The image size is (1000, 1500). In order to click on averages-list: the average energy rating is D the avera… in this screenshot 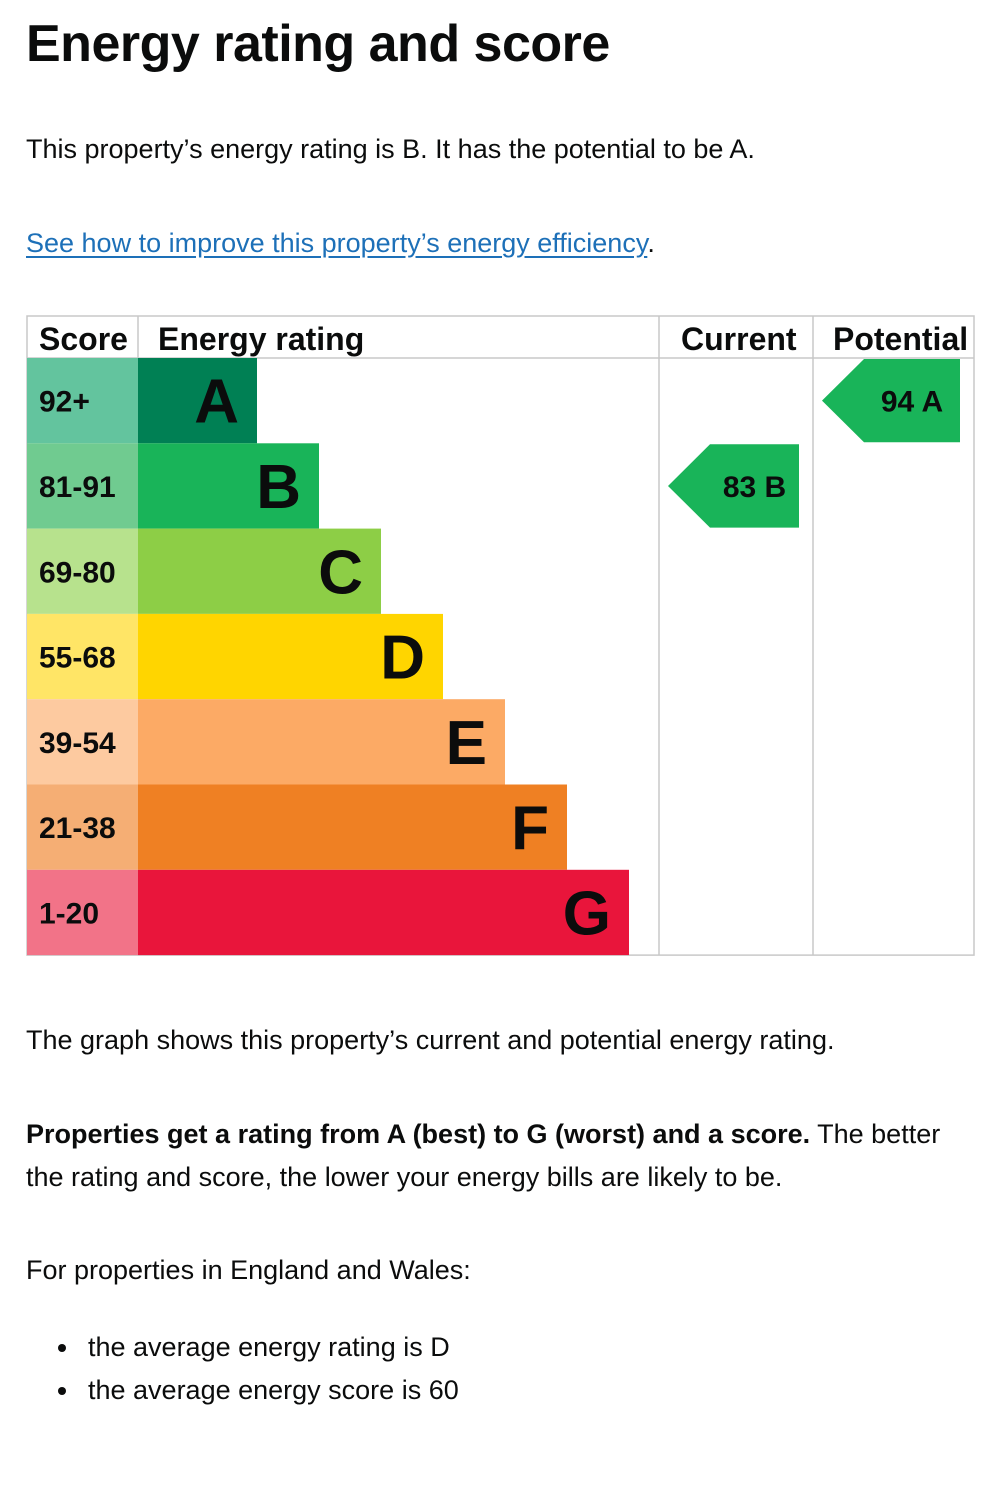, I will do `click(258, 1369)`.